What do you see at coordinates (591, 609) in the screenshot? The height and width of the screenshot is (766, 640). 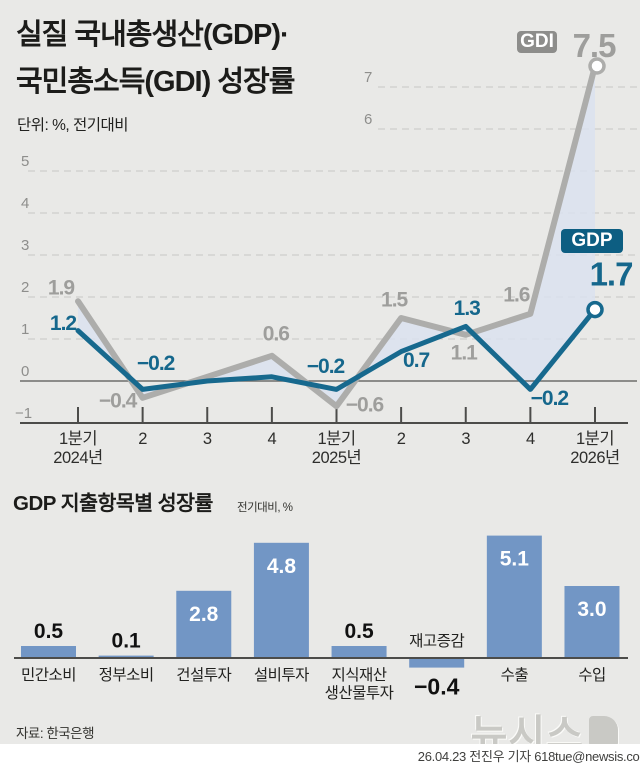 I see `bar-value-label: 3.0` at bounding box center [591, 609].